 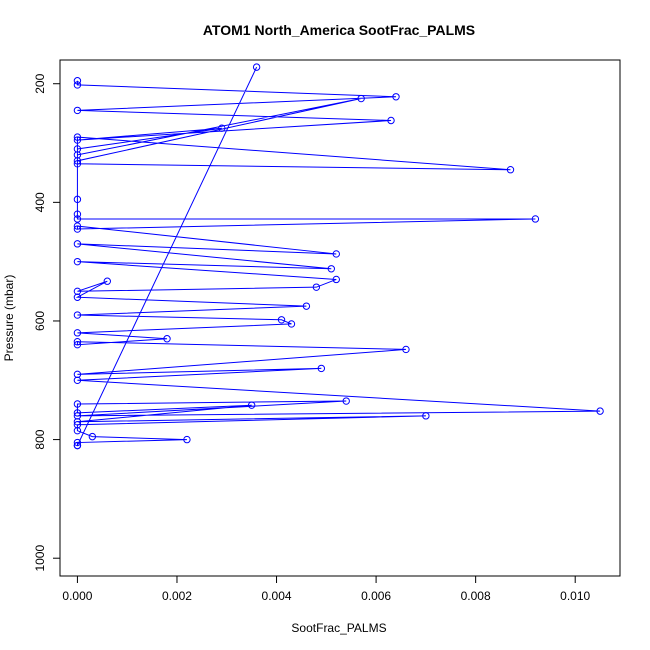 I want to click on y-tick-label: 200, so click(x=40, y=83).